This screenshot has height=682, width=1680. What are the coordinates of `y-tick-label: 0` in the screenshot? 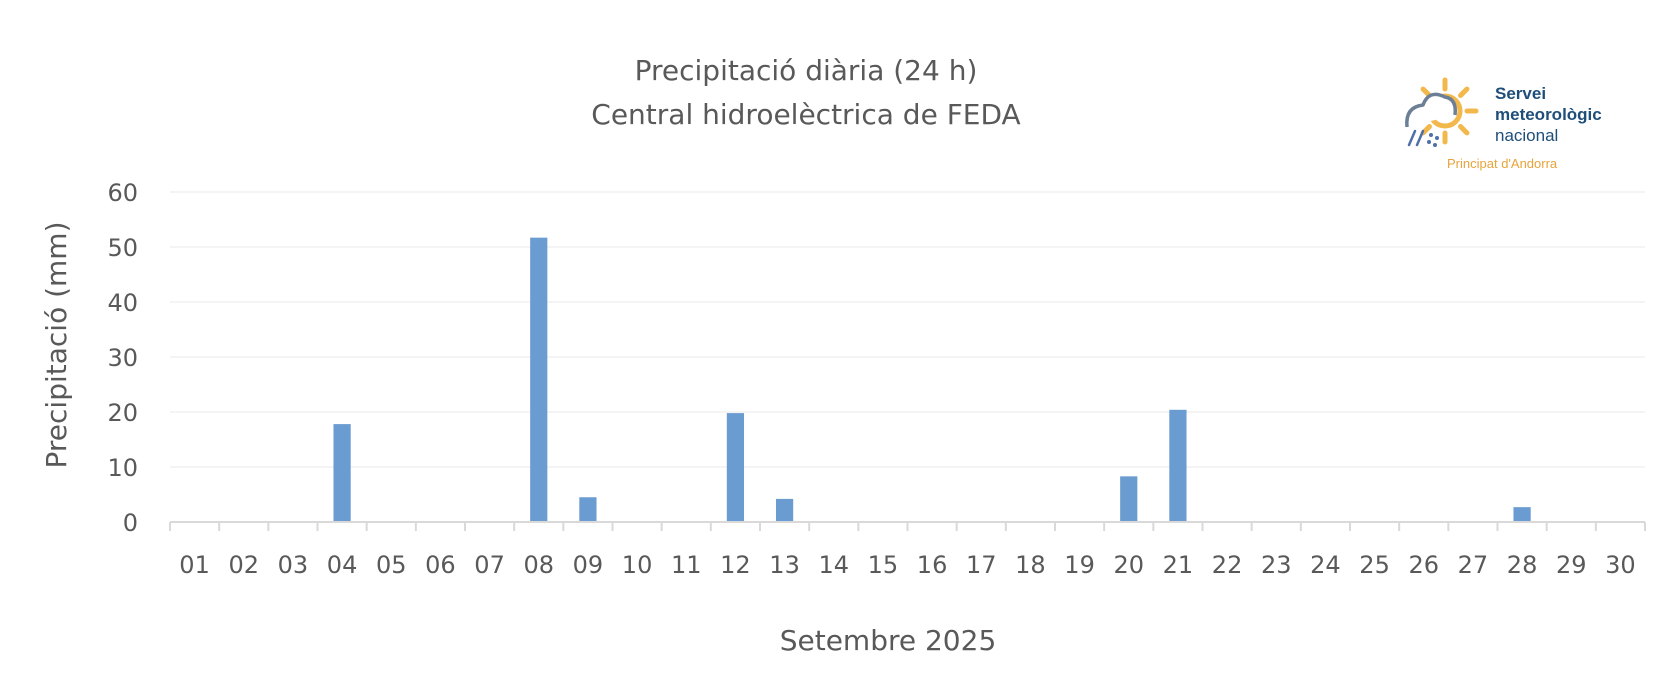 It's located at (130, 523).